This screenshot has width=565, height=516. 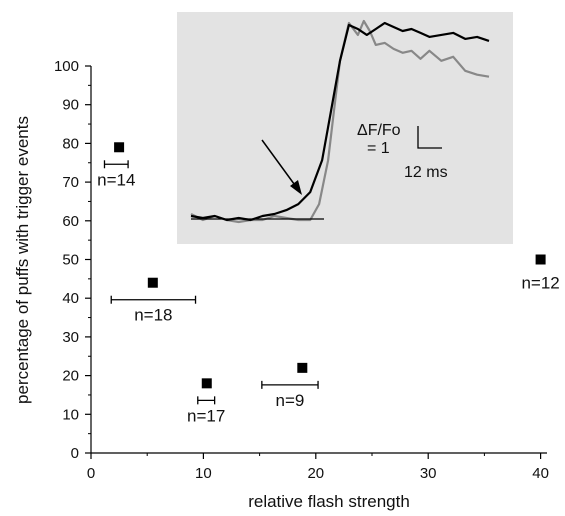 I want to click on x-tick-label: 20, so click(x=315, y=473).